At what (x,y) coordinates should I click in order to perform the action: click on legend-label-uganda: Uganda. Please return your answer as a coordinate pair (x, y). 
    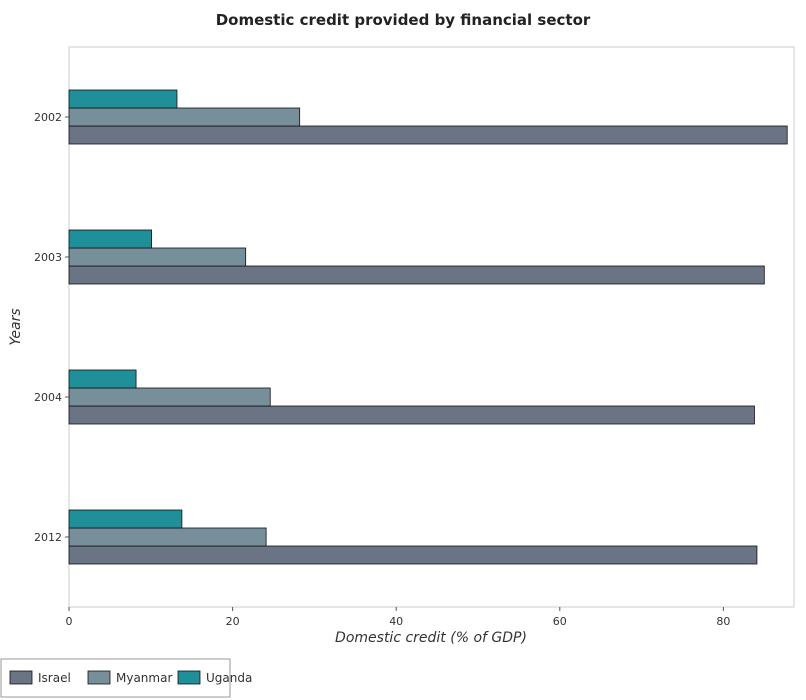
    Looking at the image, I should click on (229, 678).